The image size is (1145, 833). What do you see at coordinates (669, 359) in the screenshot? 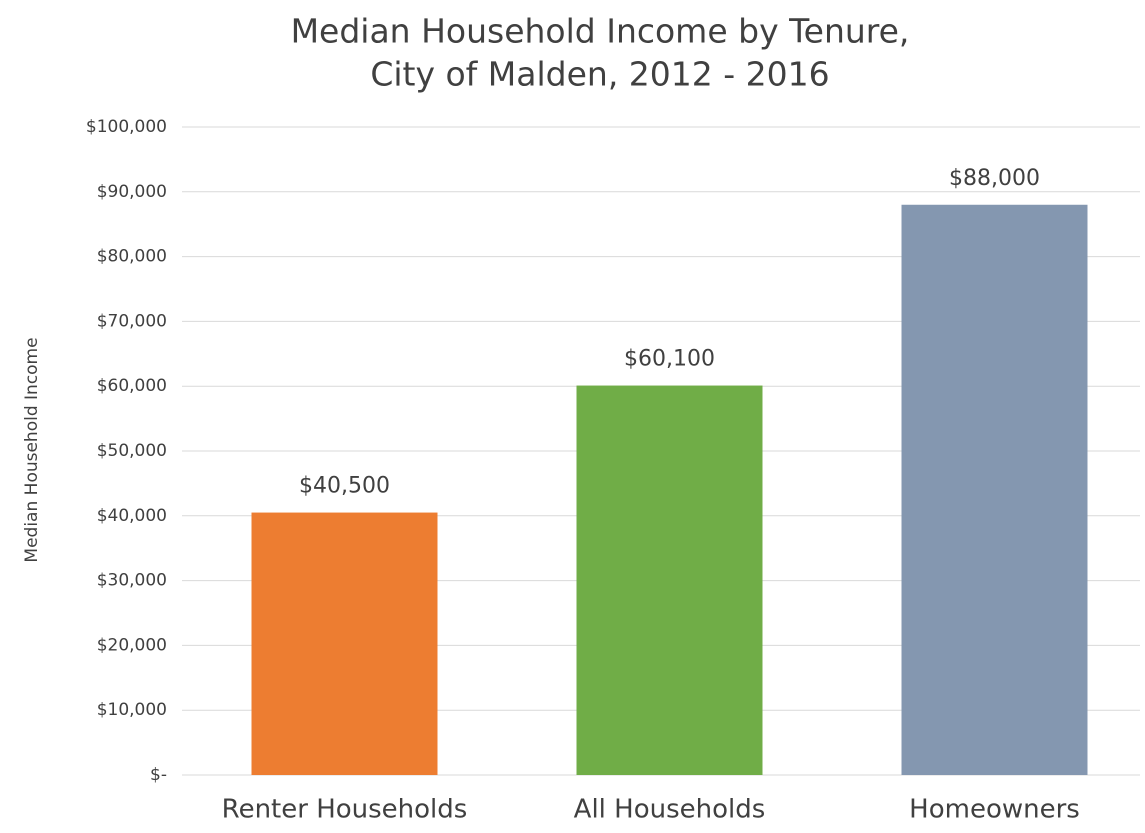
I see `data-label: $60,100` at bounding box center [669, 359].